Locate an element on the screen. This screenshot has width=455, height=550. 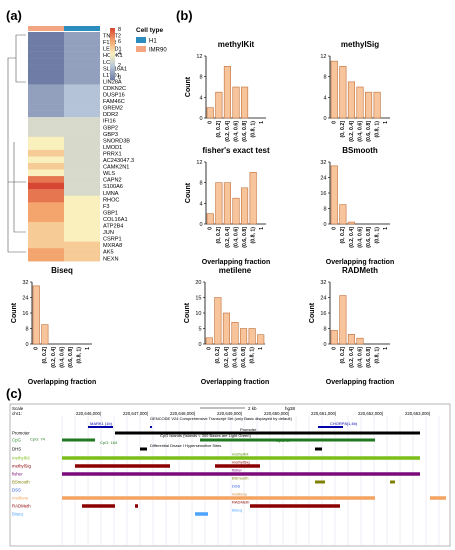
color-scale-bar is located at coordinates (112, 54).